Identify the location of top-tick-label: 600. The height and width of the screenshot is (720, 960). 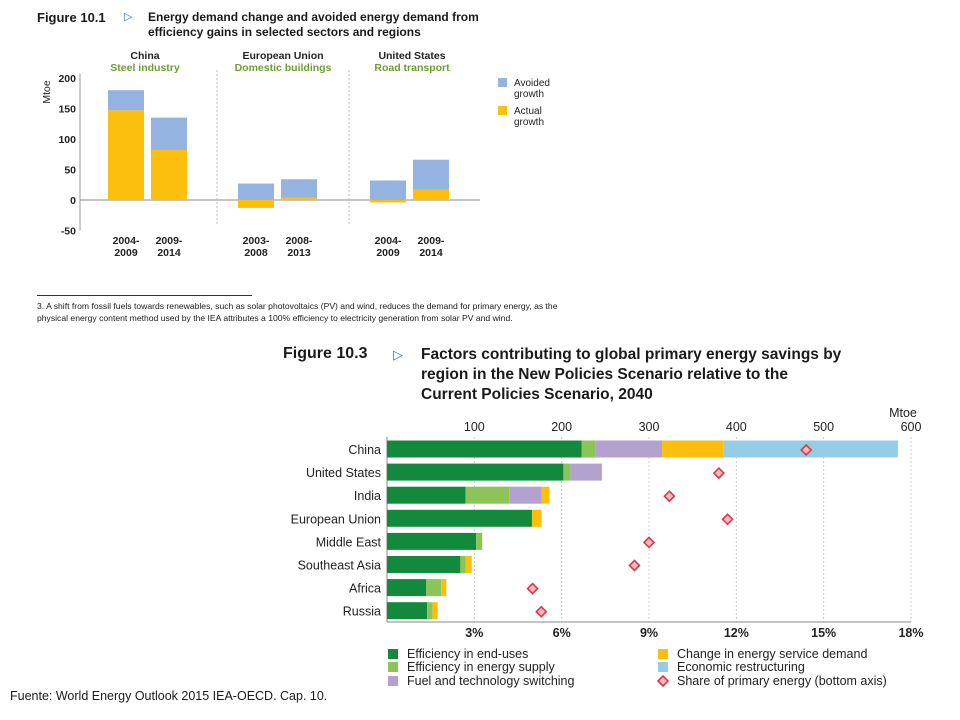
(911, 427).